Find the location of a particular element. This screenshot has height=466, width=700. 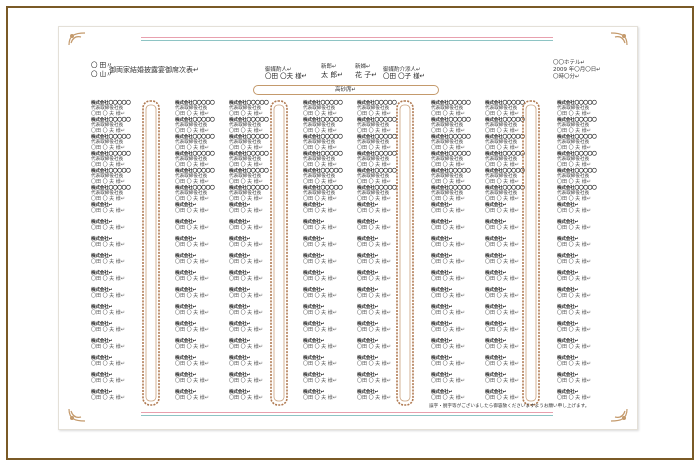

corner-ornament-bl is located at coordinates (77, 415).